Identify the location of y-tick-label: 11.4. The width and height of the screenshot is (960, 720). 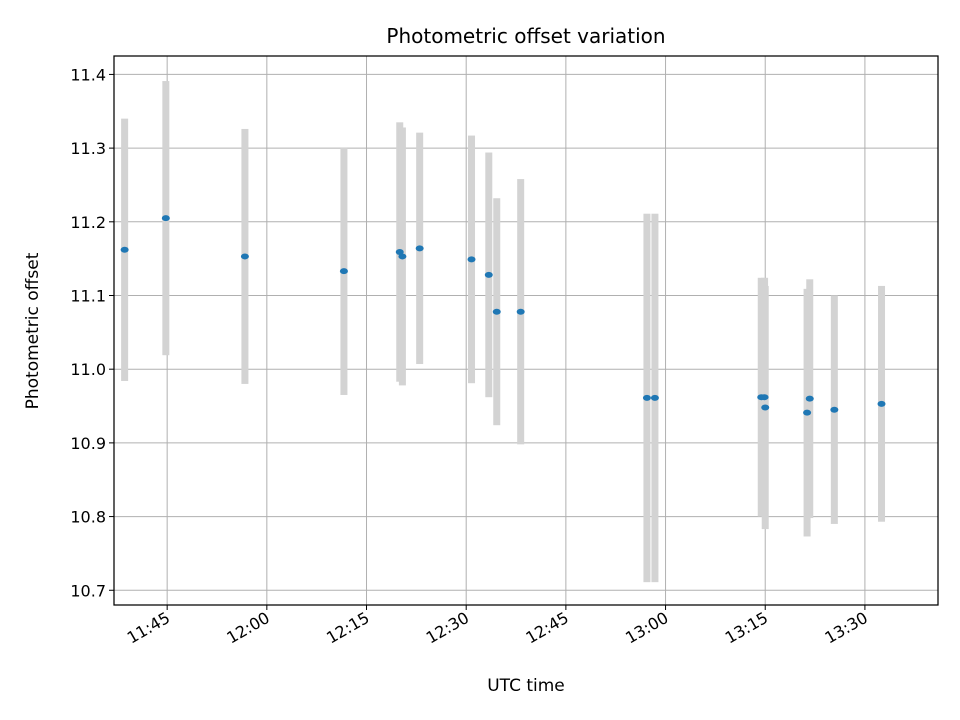
(88, 74).